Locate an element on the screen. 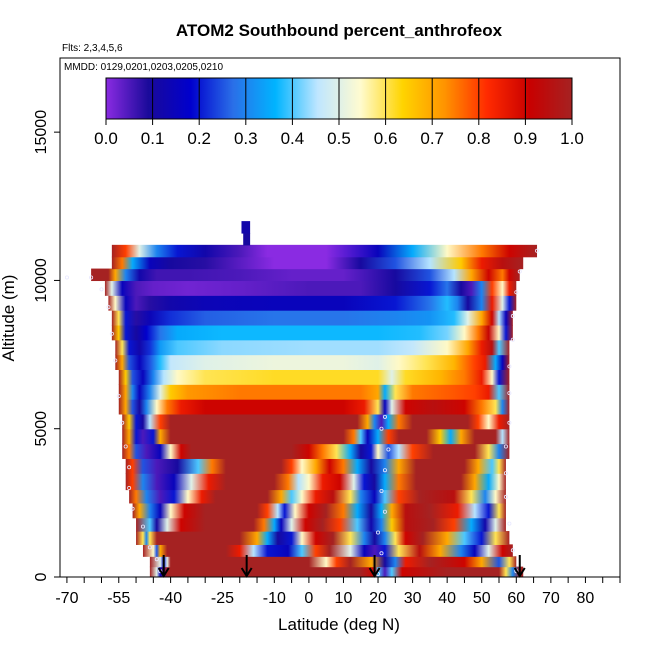 This screenshot has width=650, height=650. colorbar: 0.0 0.1 0.2 0.3 0.4 0.5 0.6 0.7 0.8 0.9 1.0 is located at coordinates (339, 112).